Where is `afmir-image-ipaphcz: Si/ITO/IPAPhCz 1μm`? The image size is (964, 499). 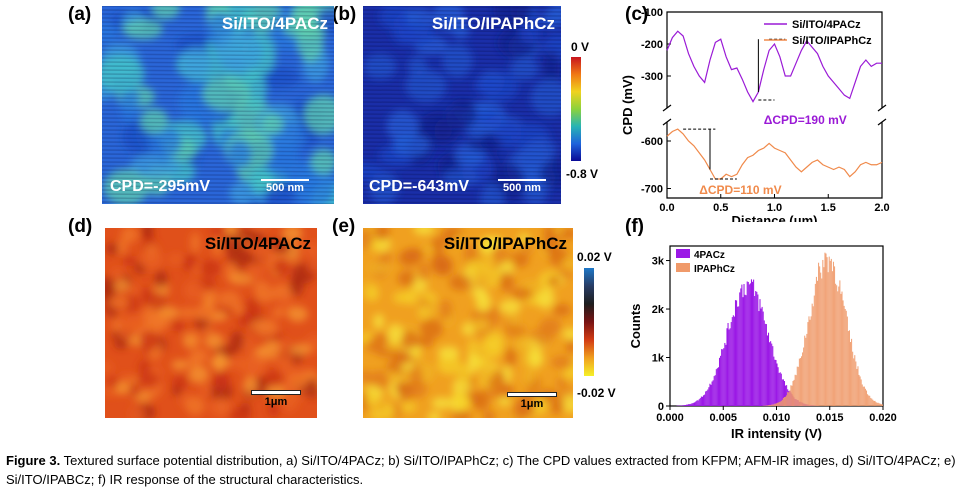 afmir-image-ipaphcz: Si/ITO/IPAPhCz 1μm is located at coordinates (468, 323).